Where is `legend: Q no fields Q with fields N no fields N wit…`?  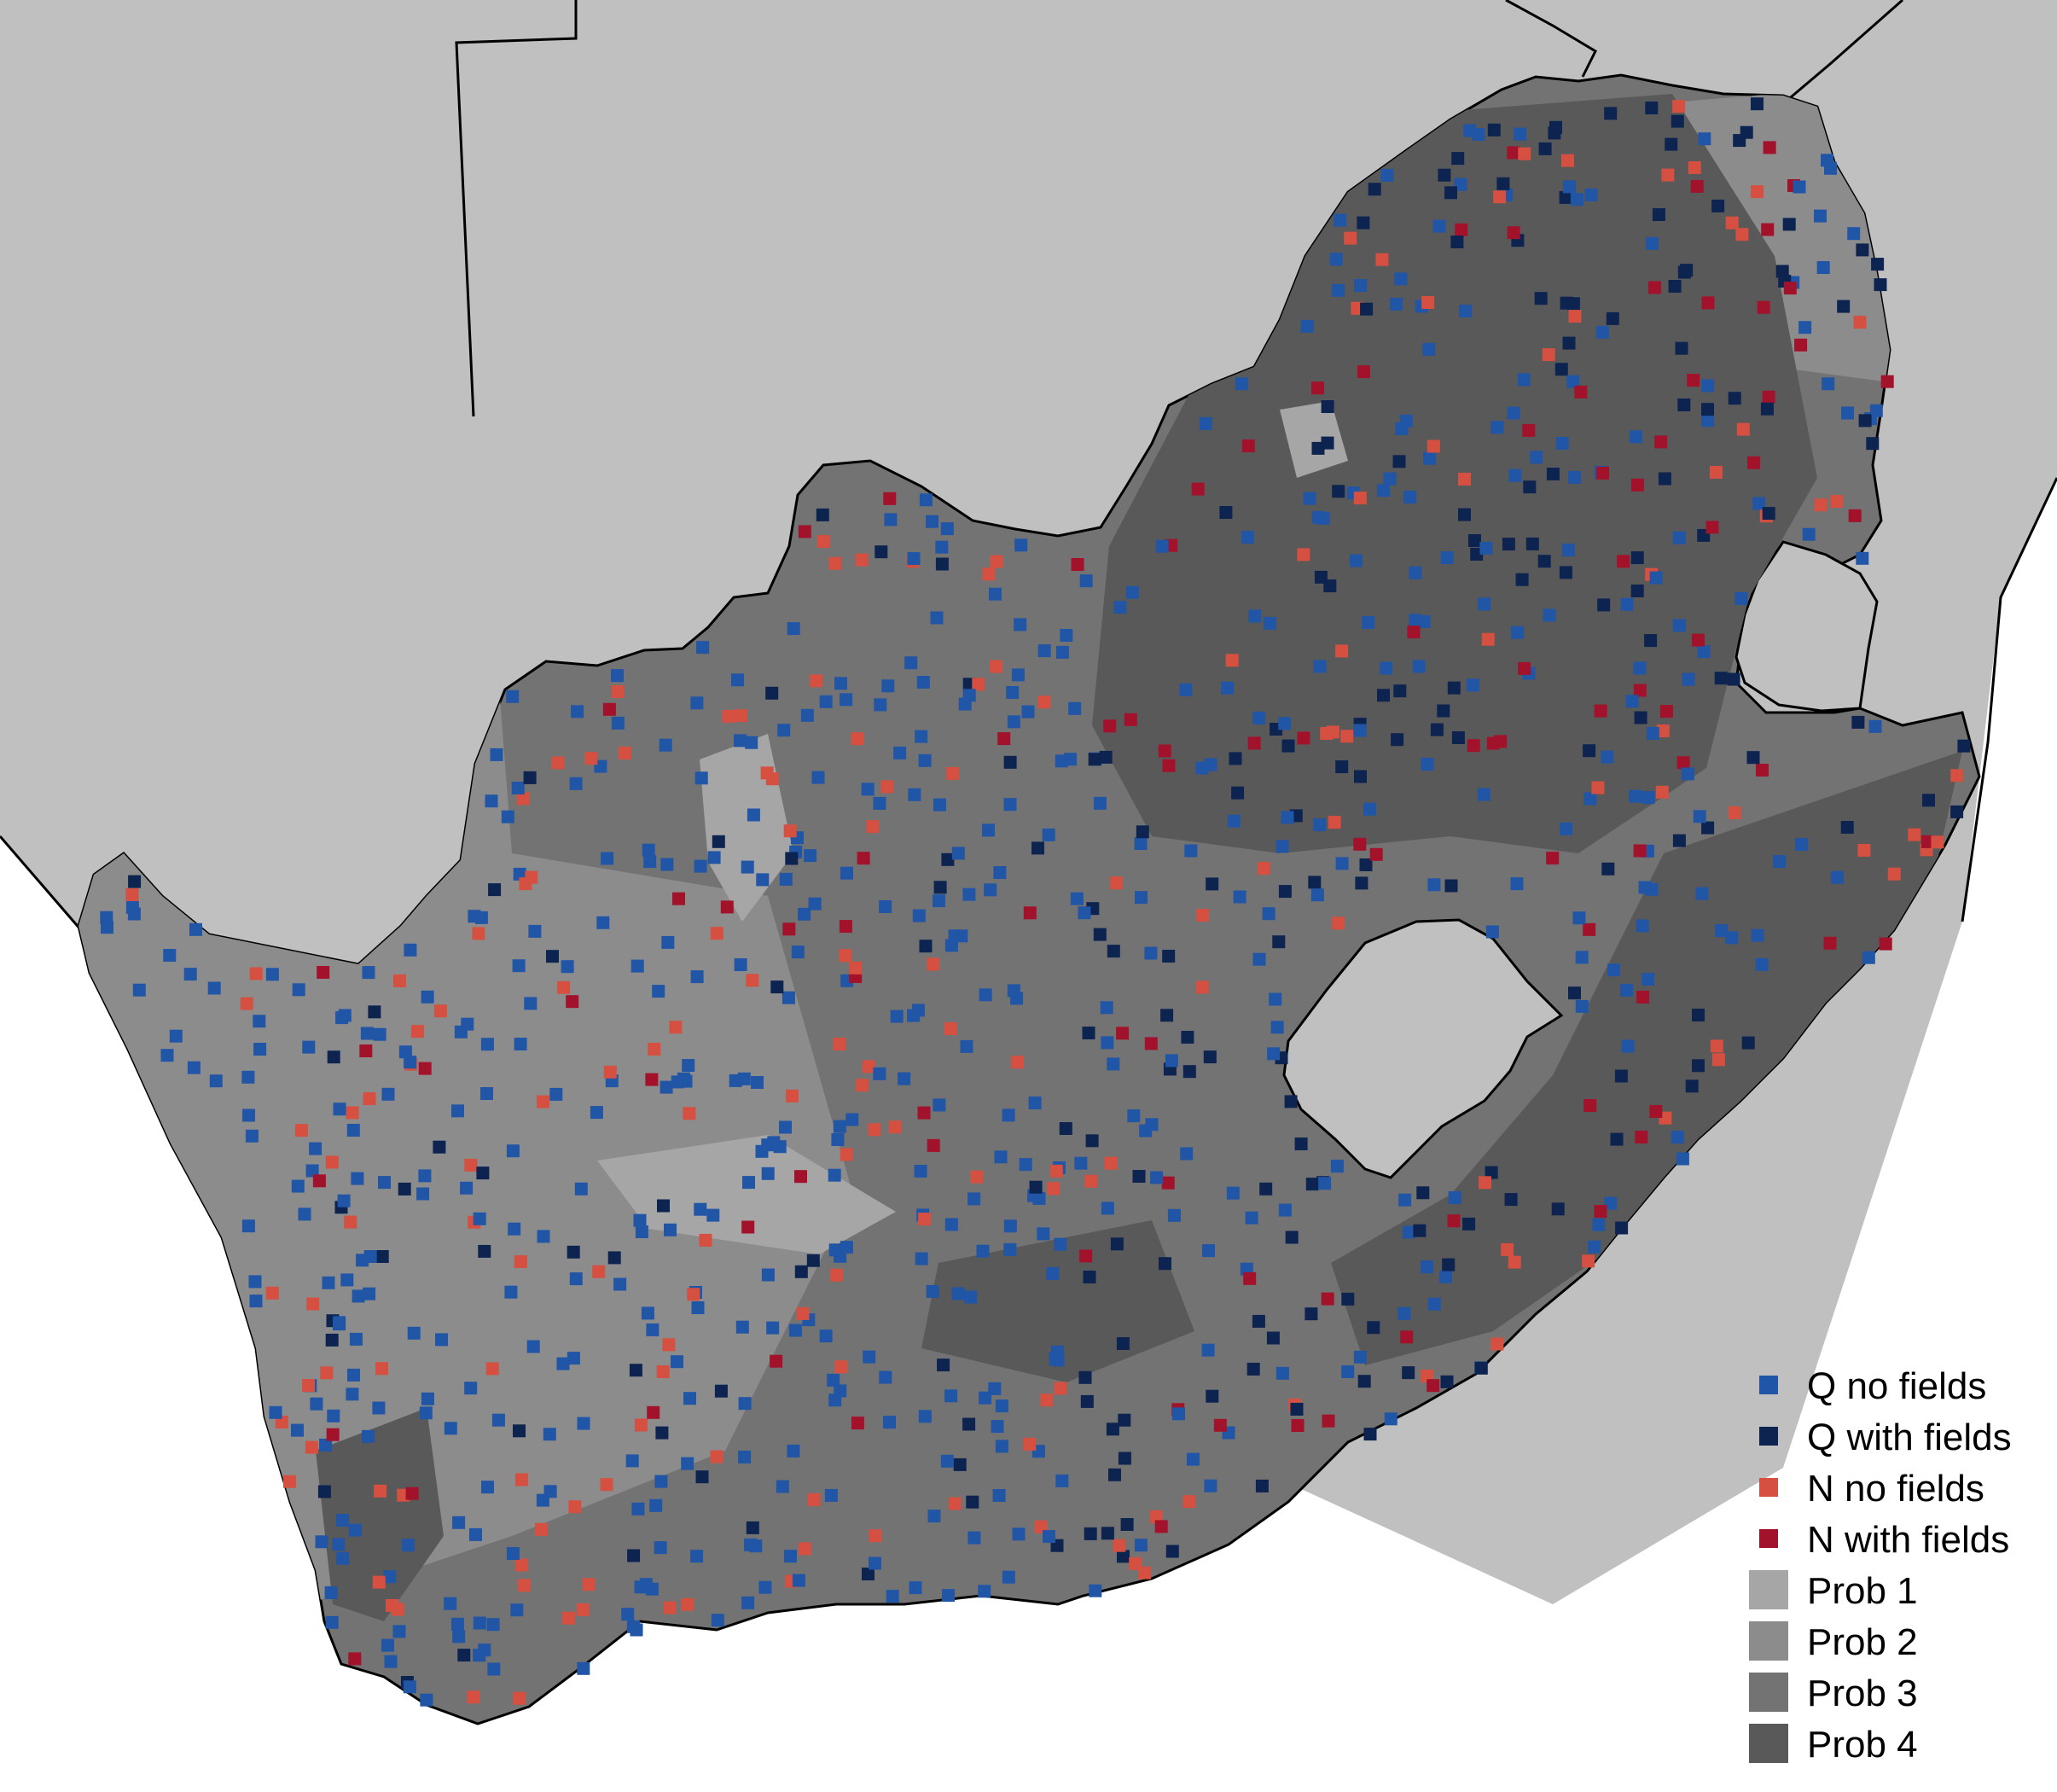 legend: Q no fields Q with fields N no fields N wit… is located at coordinates (1880, 1565).